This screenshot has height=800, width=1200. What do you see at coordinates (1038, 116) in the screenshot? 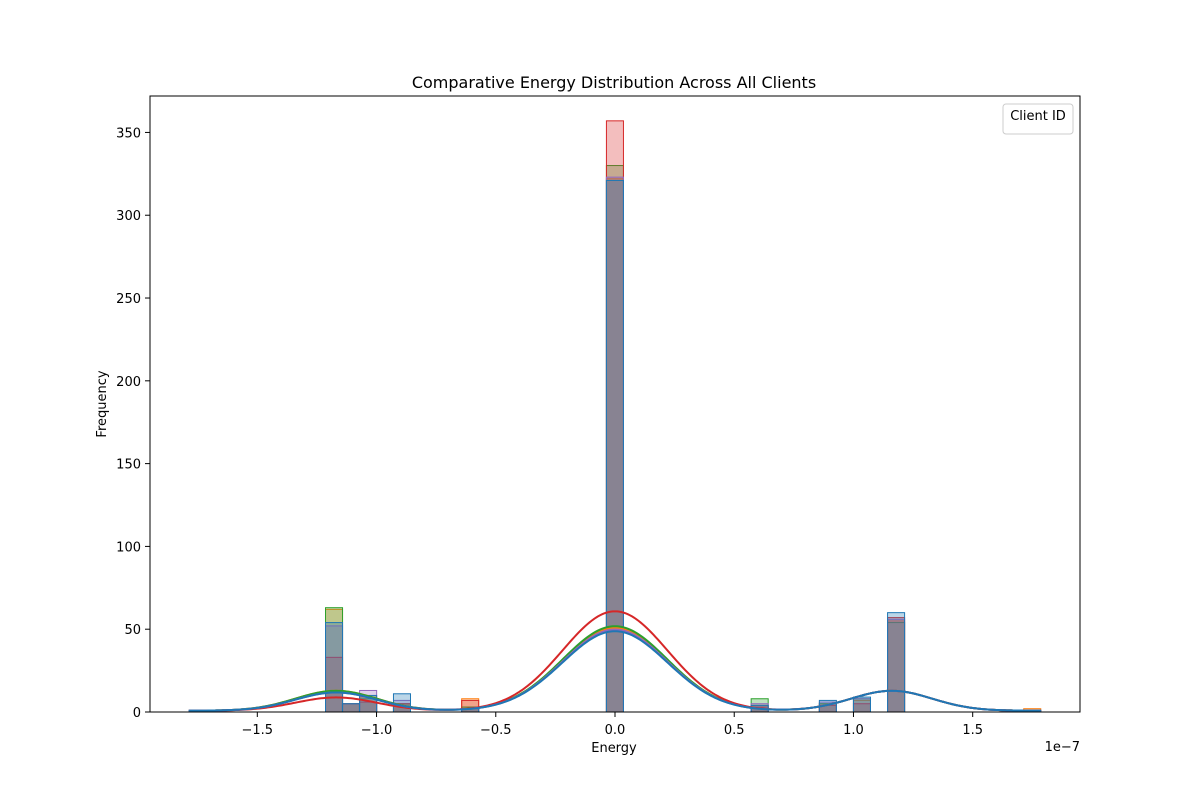
I see `legend-title: Client ID` at bounding box center [1038, 116].